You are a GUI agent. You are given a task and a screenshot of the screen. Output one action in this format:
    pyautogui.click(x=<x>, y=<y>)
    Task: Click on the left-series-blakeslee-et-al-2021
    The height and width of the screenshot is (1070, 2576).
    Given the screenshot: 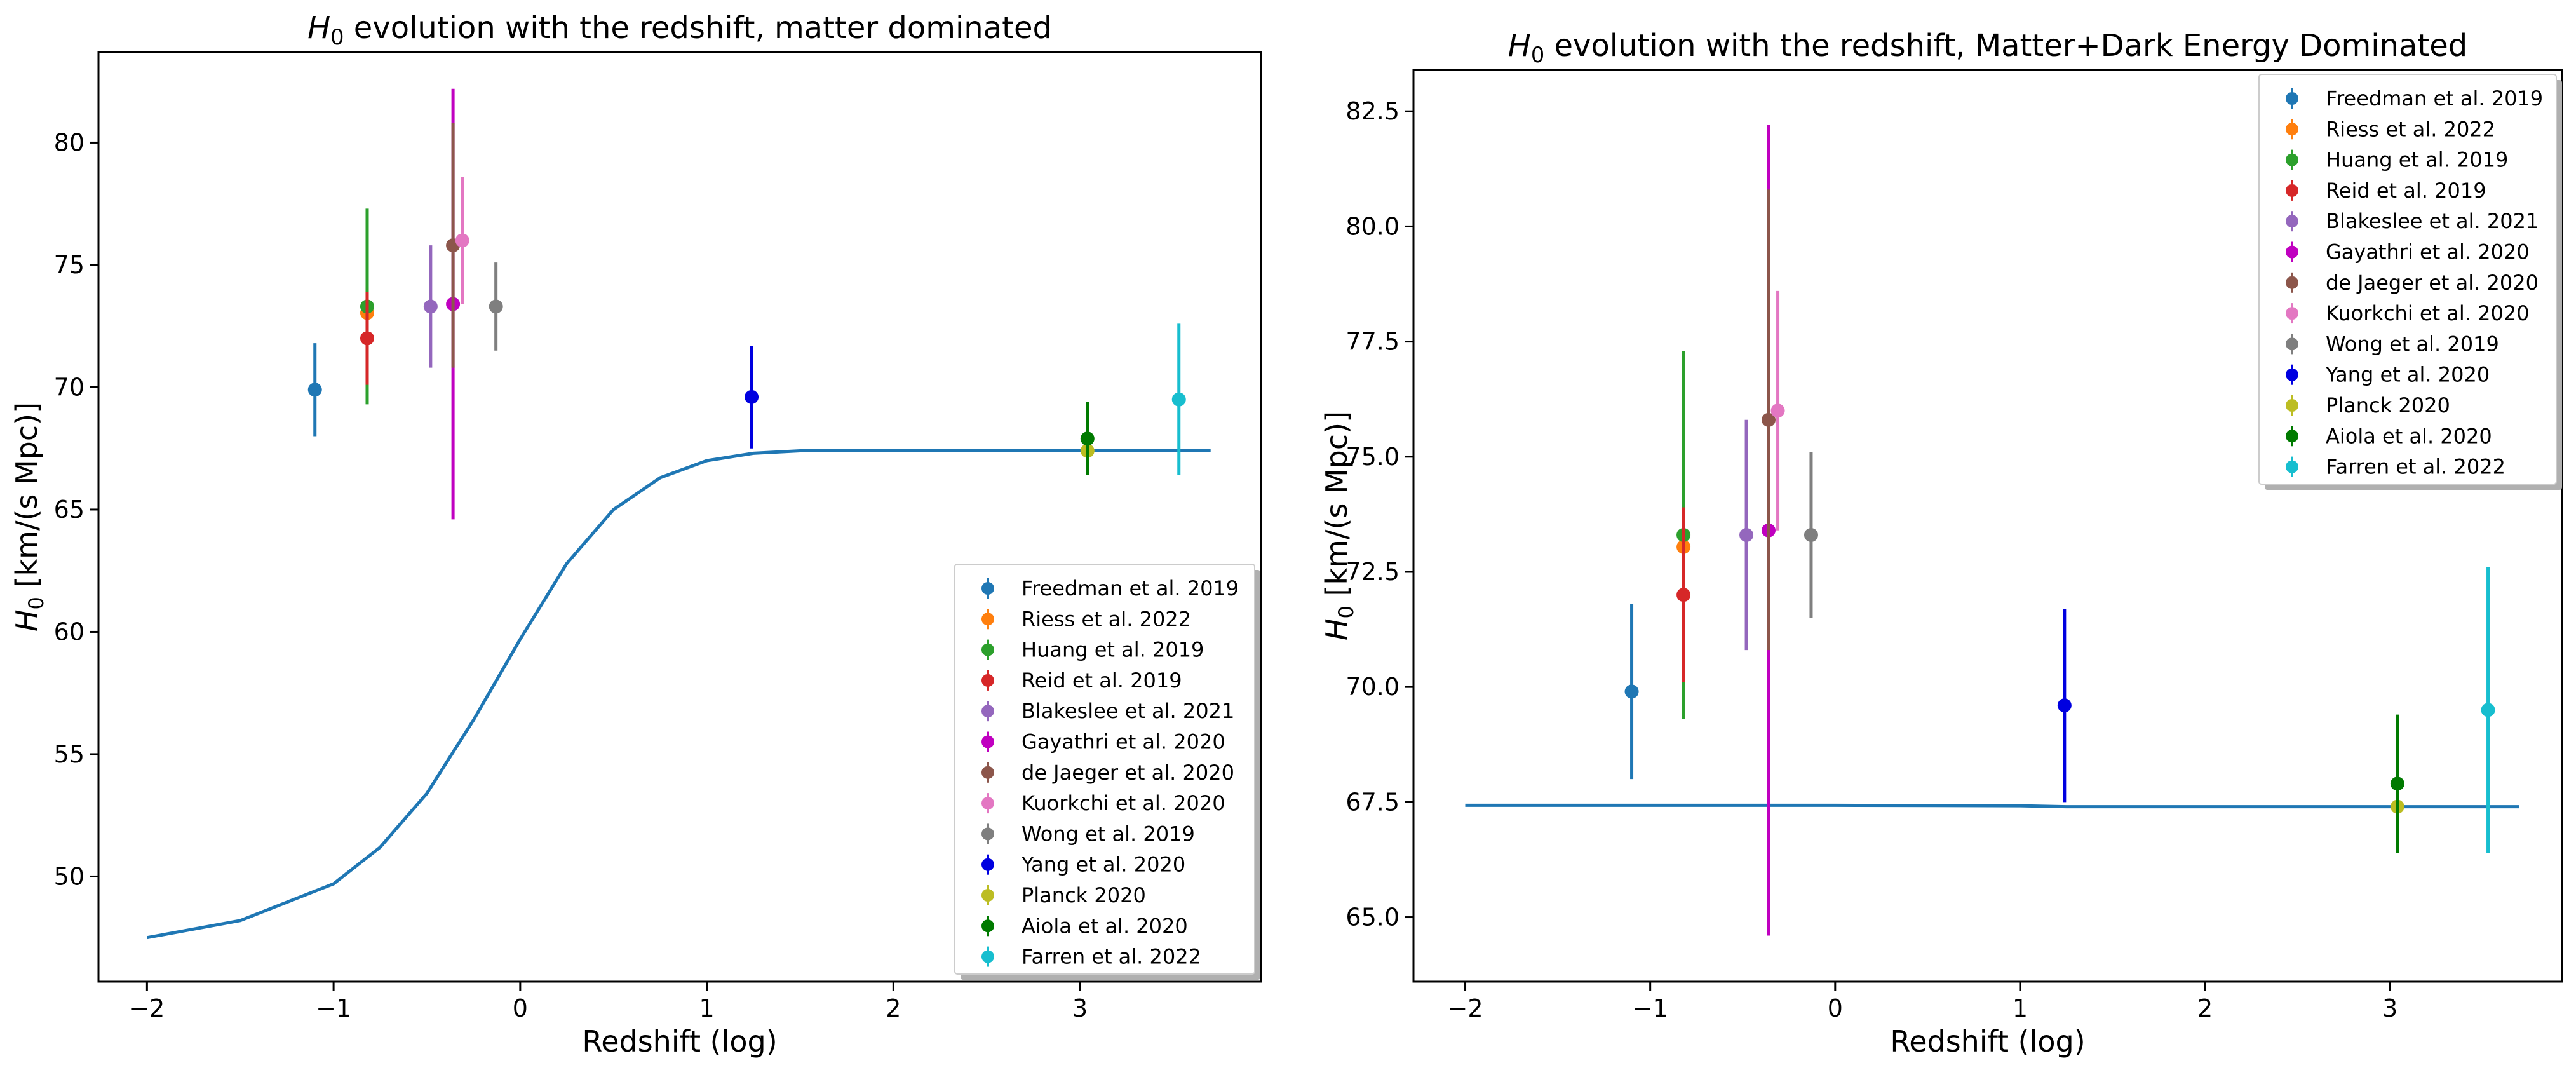 What is the action you would take?
    pyautogui.click(x=430, y=306)
    